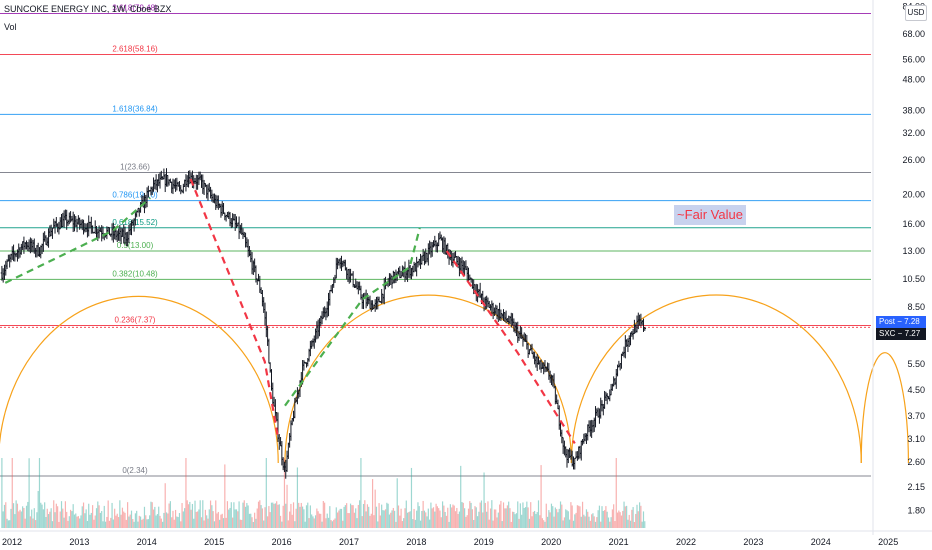 The height and width of the screenshot is (550, 932). I want to click on x-tick-label: 2012, so click(12, 542).